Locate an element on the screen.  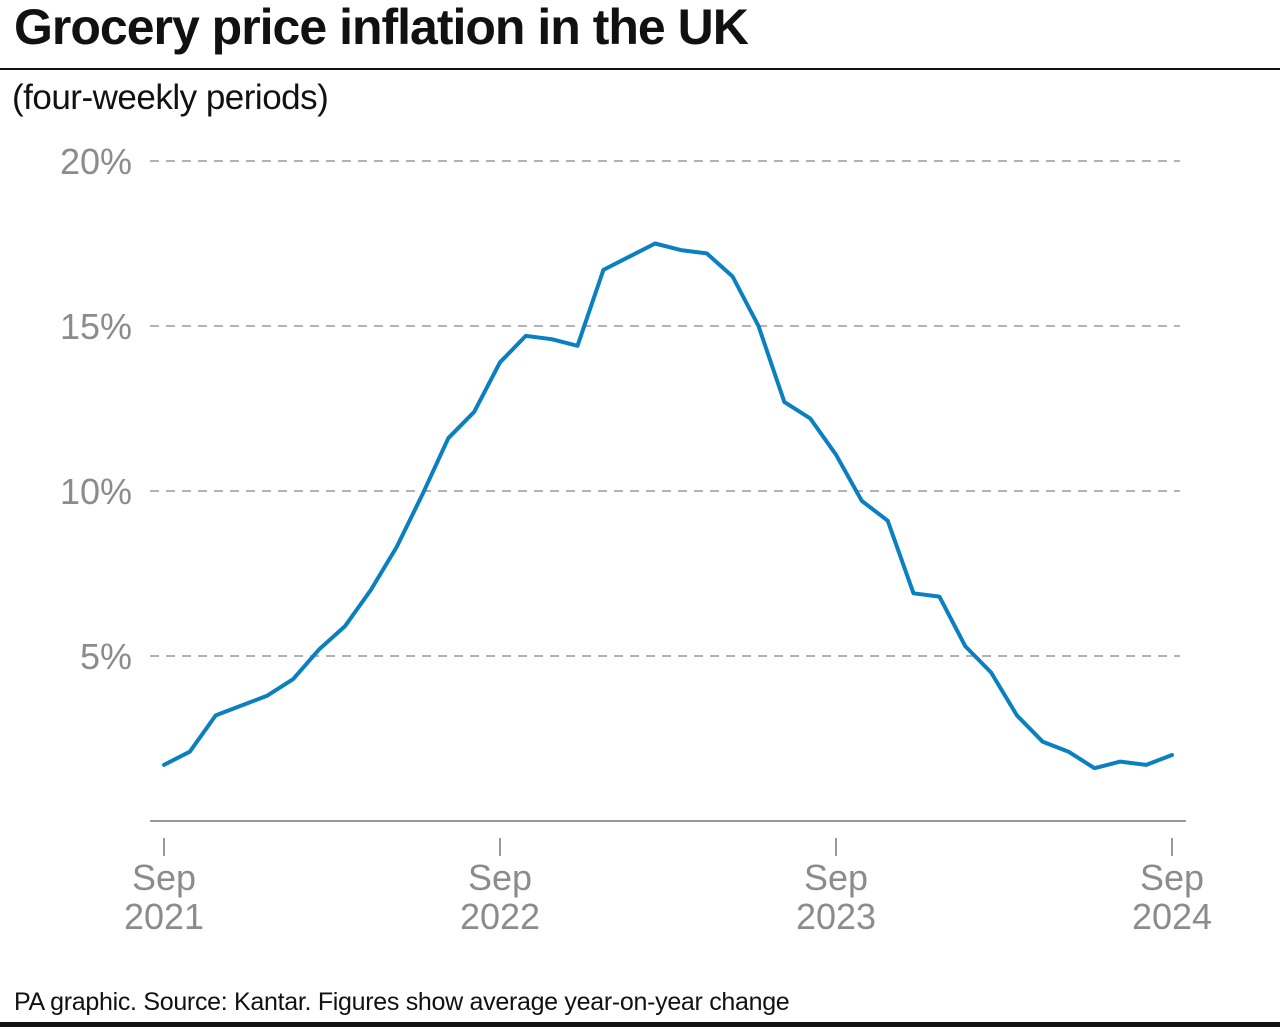
y-tick-labels: 5% 10% 15% 20% is located at coordinates (96, 409).